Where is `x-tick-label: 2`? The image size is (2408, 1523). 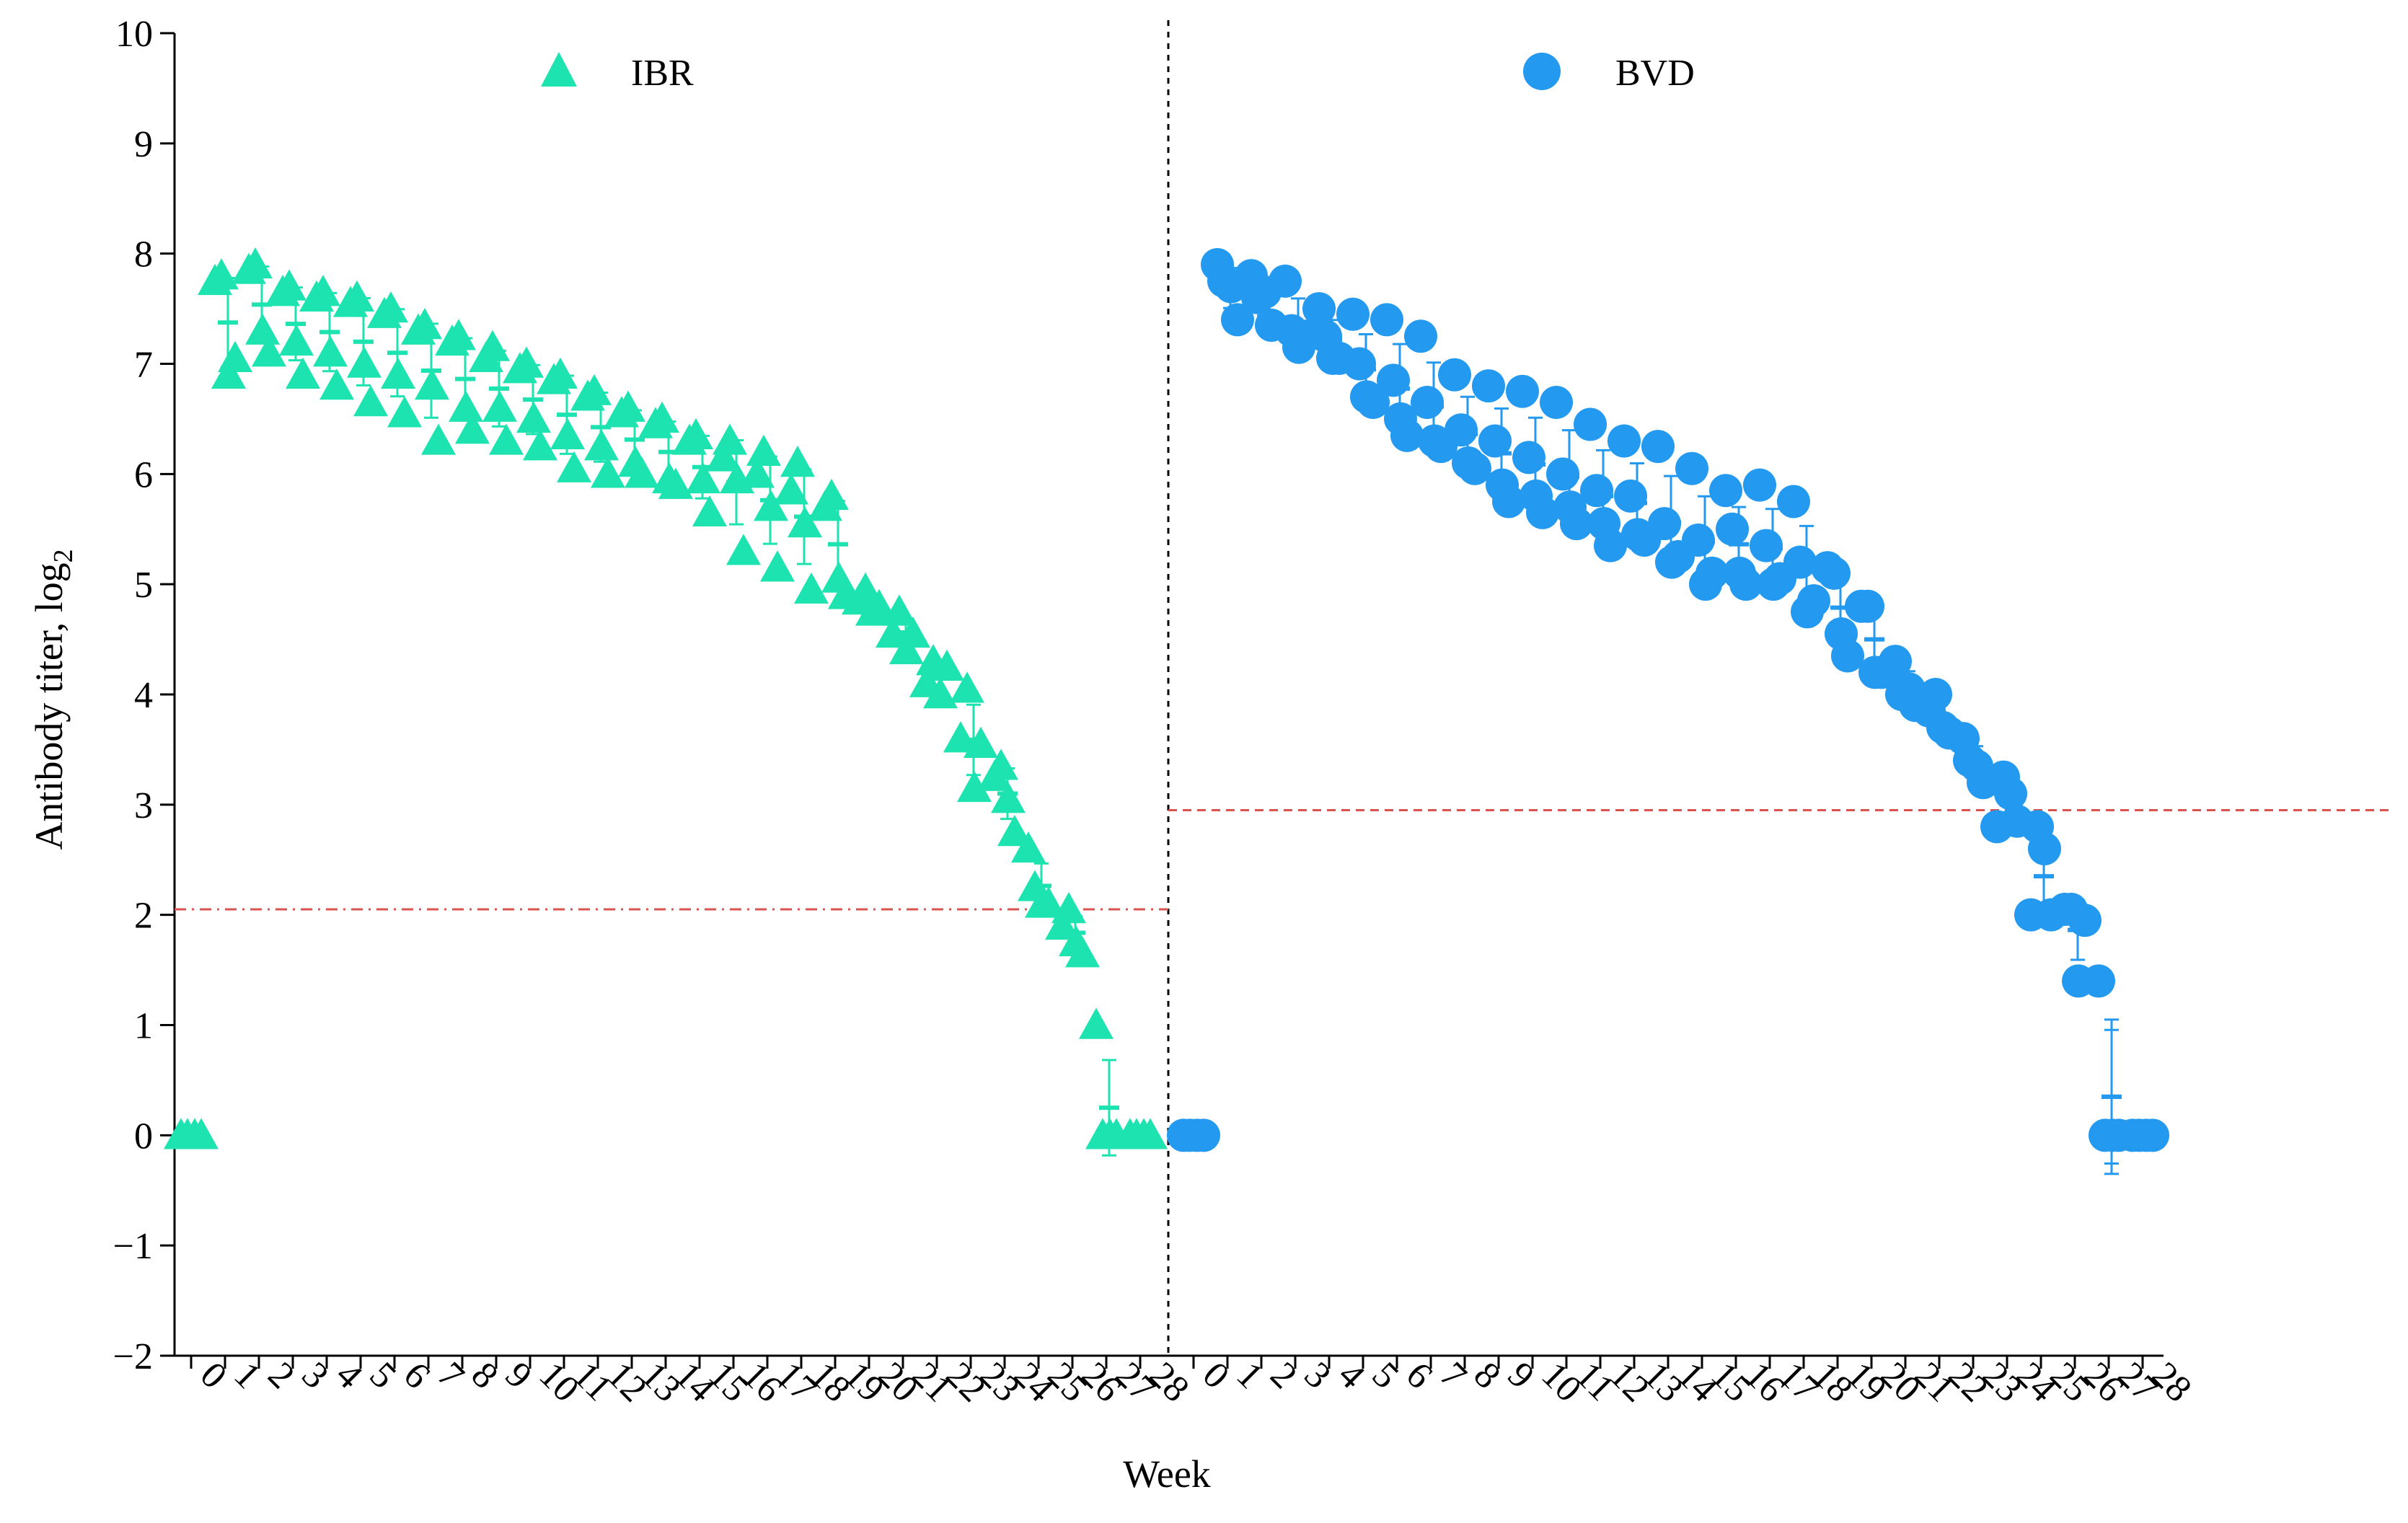 x-tick-label: 2 is located at coordinates (1284, 1375).